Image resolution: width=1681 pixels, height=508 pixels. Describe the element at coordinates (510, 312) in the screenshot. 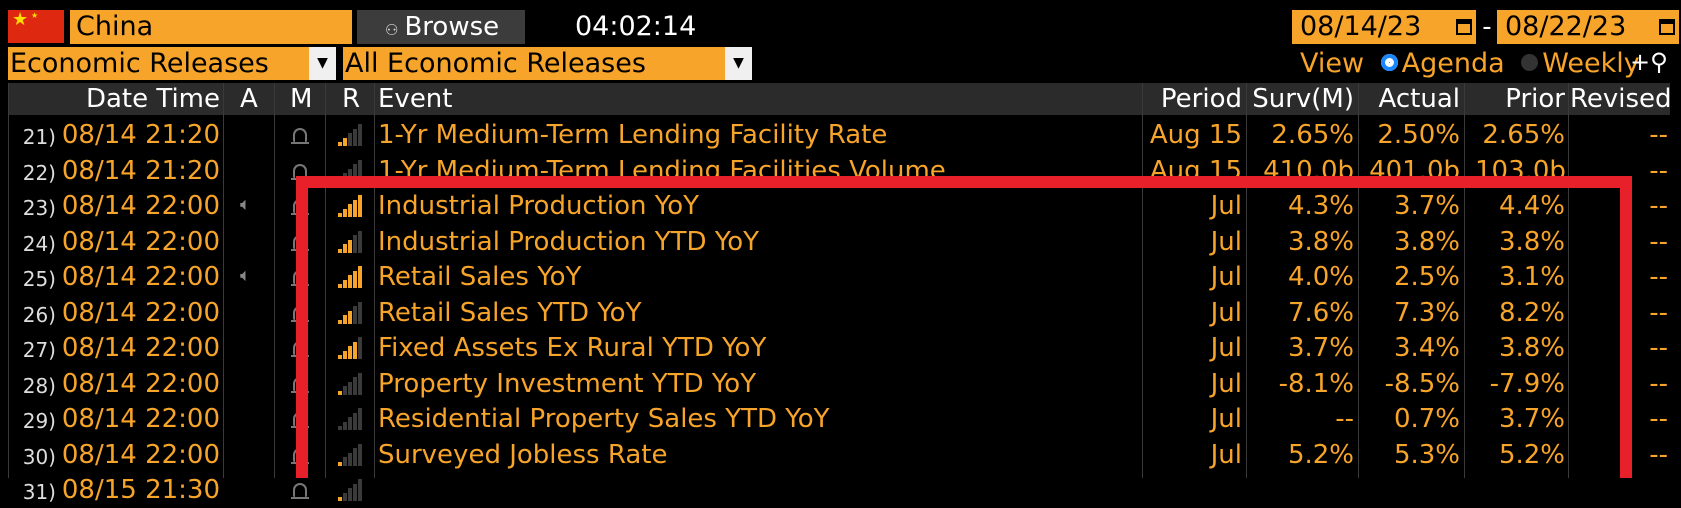

I see `event-name: Retail Sales YTD YoY` at that location.